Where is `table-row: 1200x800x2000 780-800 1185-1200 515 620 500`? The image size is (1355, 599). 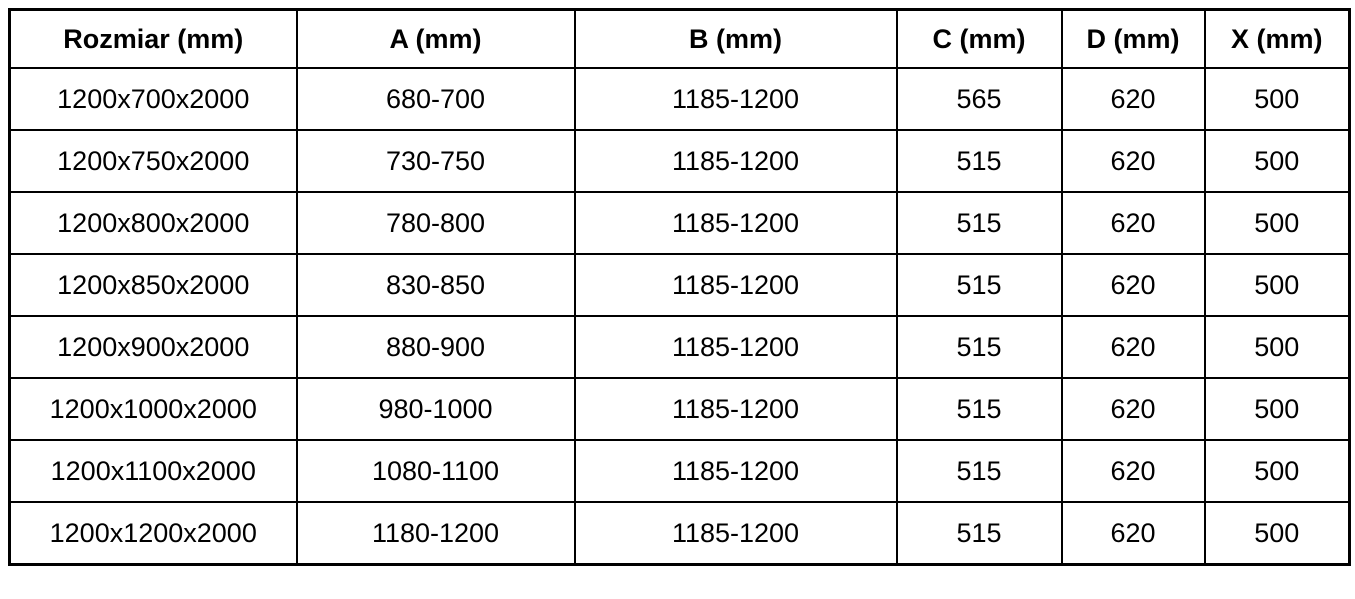
table-row: 1200x800x2000 780-800 1185-1200 515 620 500 is located at coordinates (679, 223).